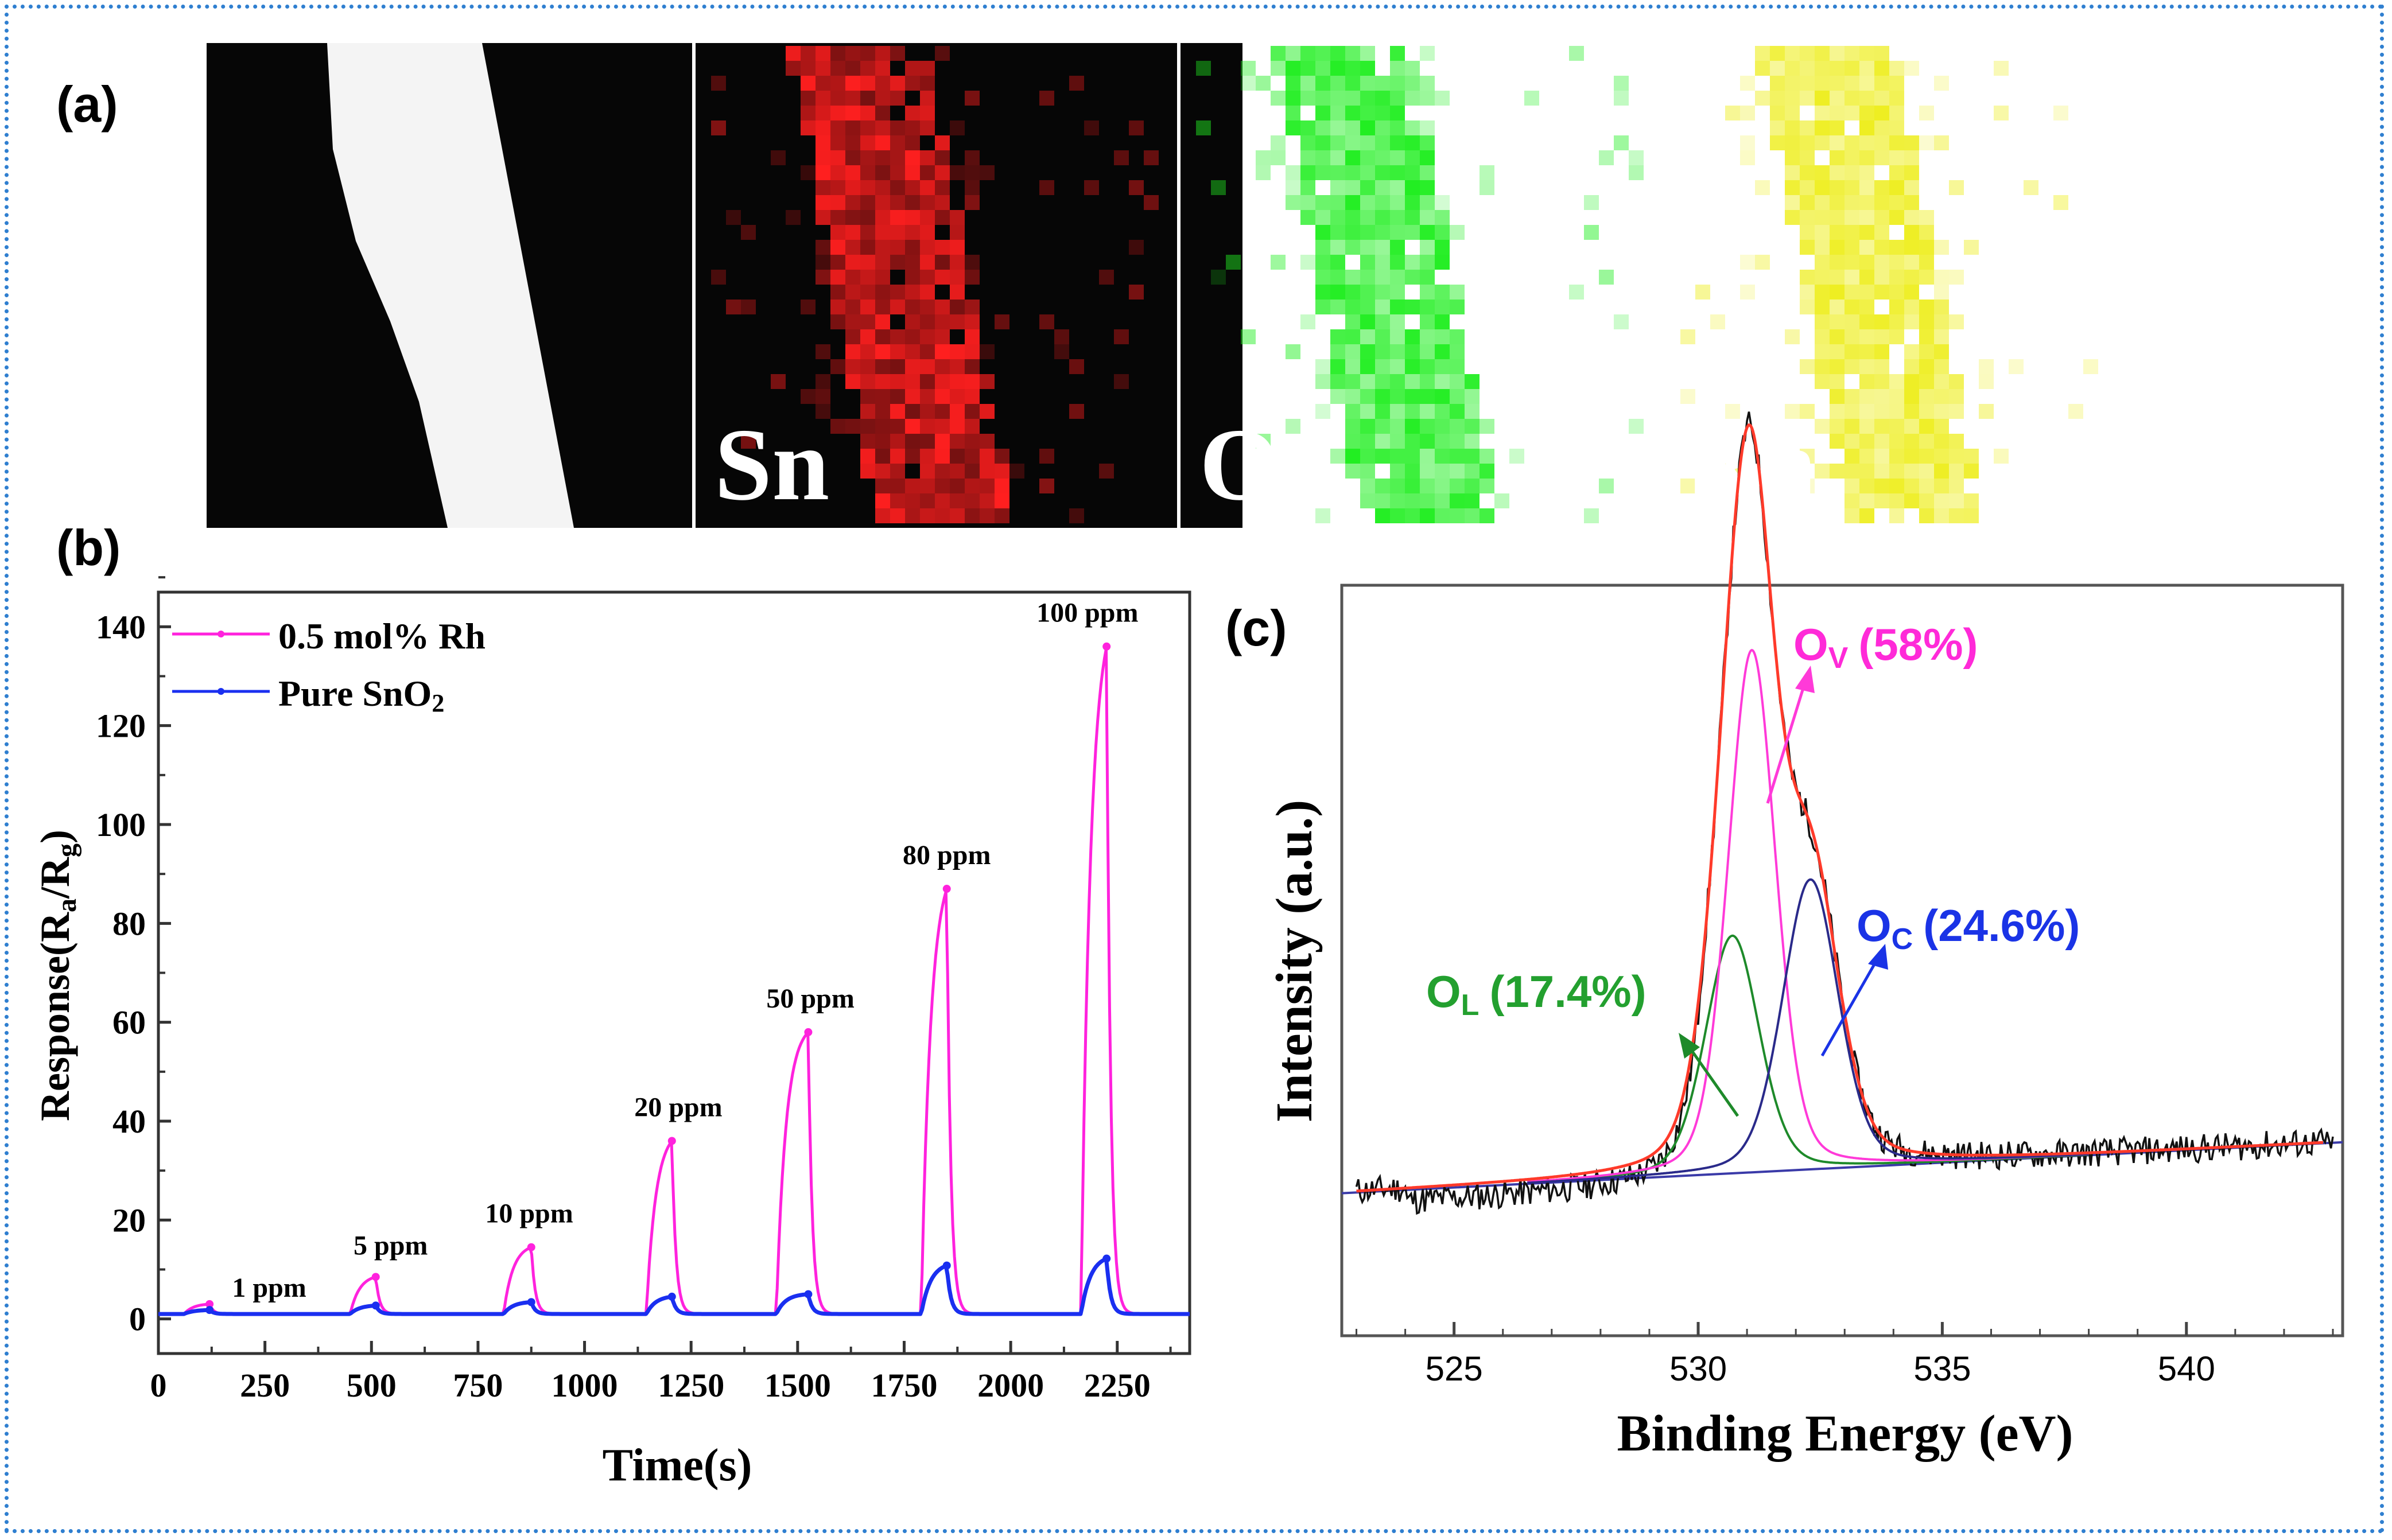 The height and width of the screenshot is (1540, 2392). Describe the element at coordinates (1239, 464) in the screenshot. I see `map-label-o: O` at that location.